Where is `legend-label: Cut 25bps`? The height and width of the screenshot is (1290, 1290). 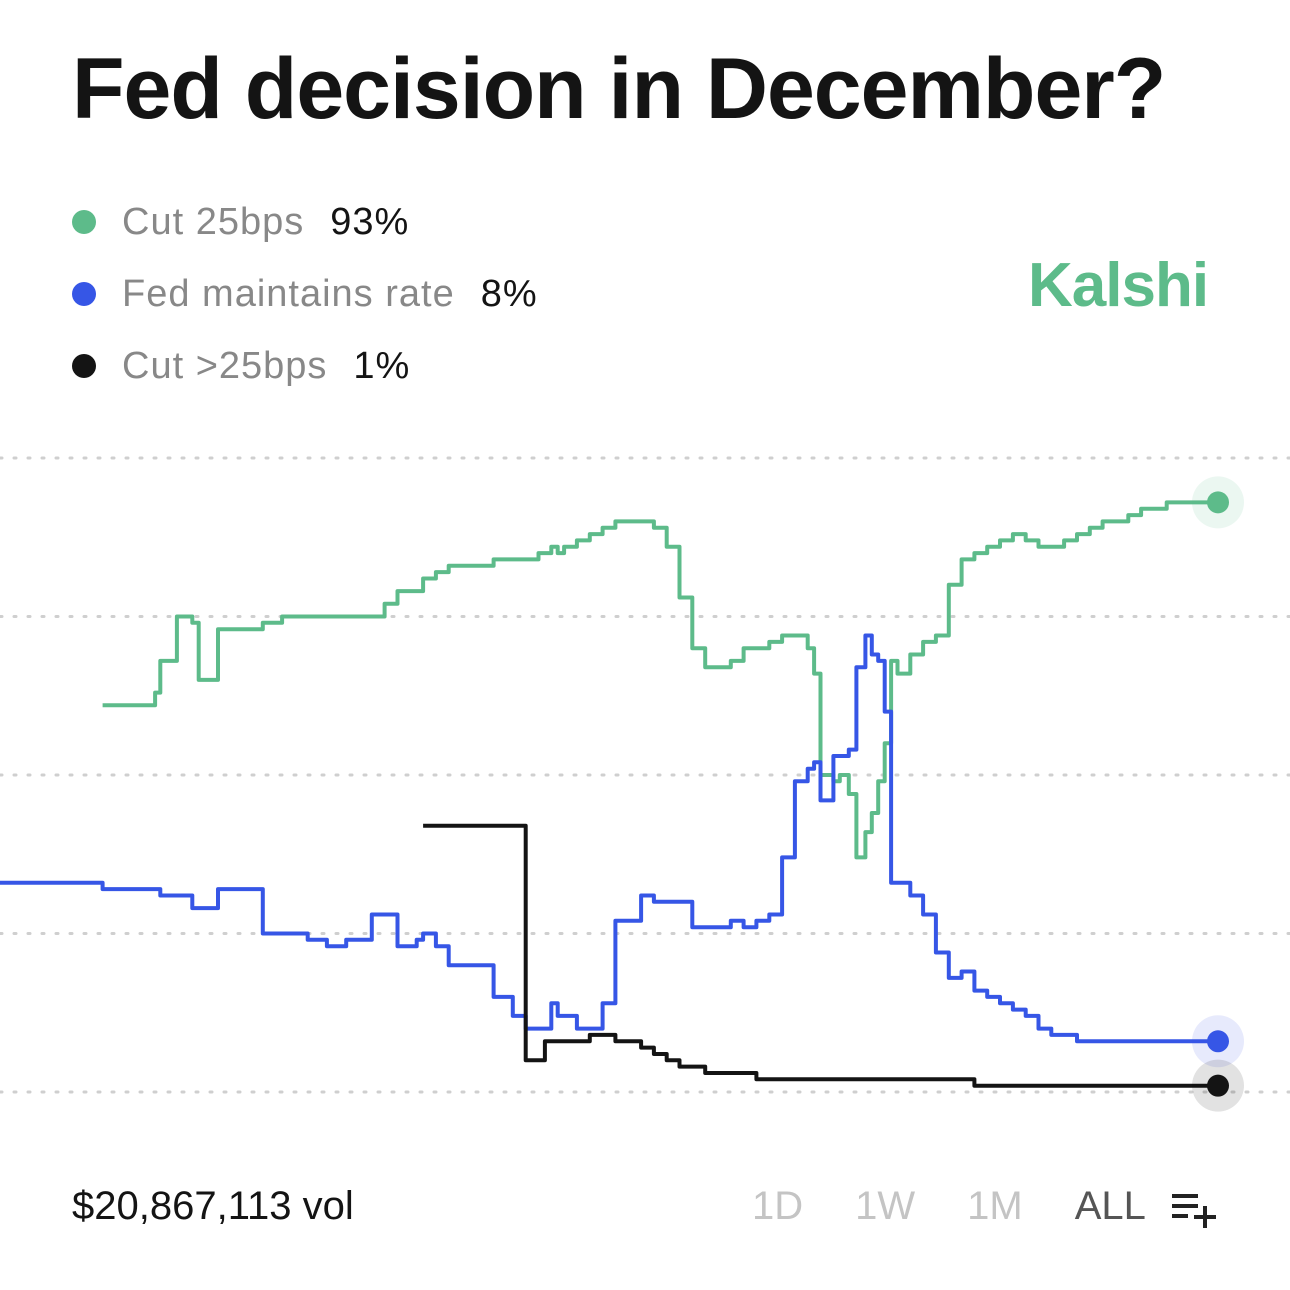
legend-label: Cut 25bps is located at coordinates (213, 221).